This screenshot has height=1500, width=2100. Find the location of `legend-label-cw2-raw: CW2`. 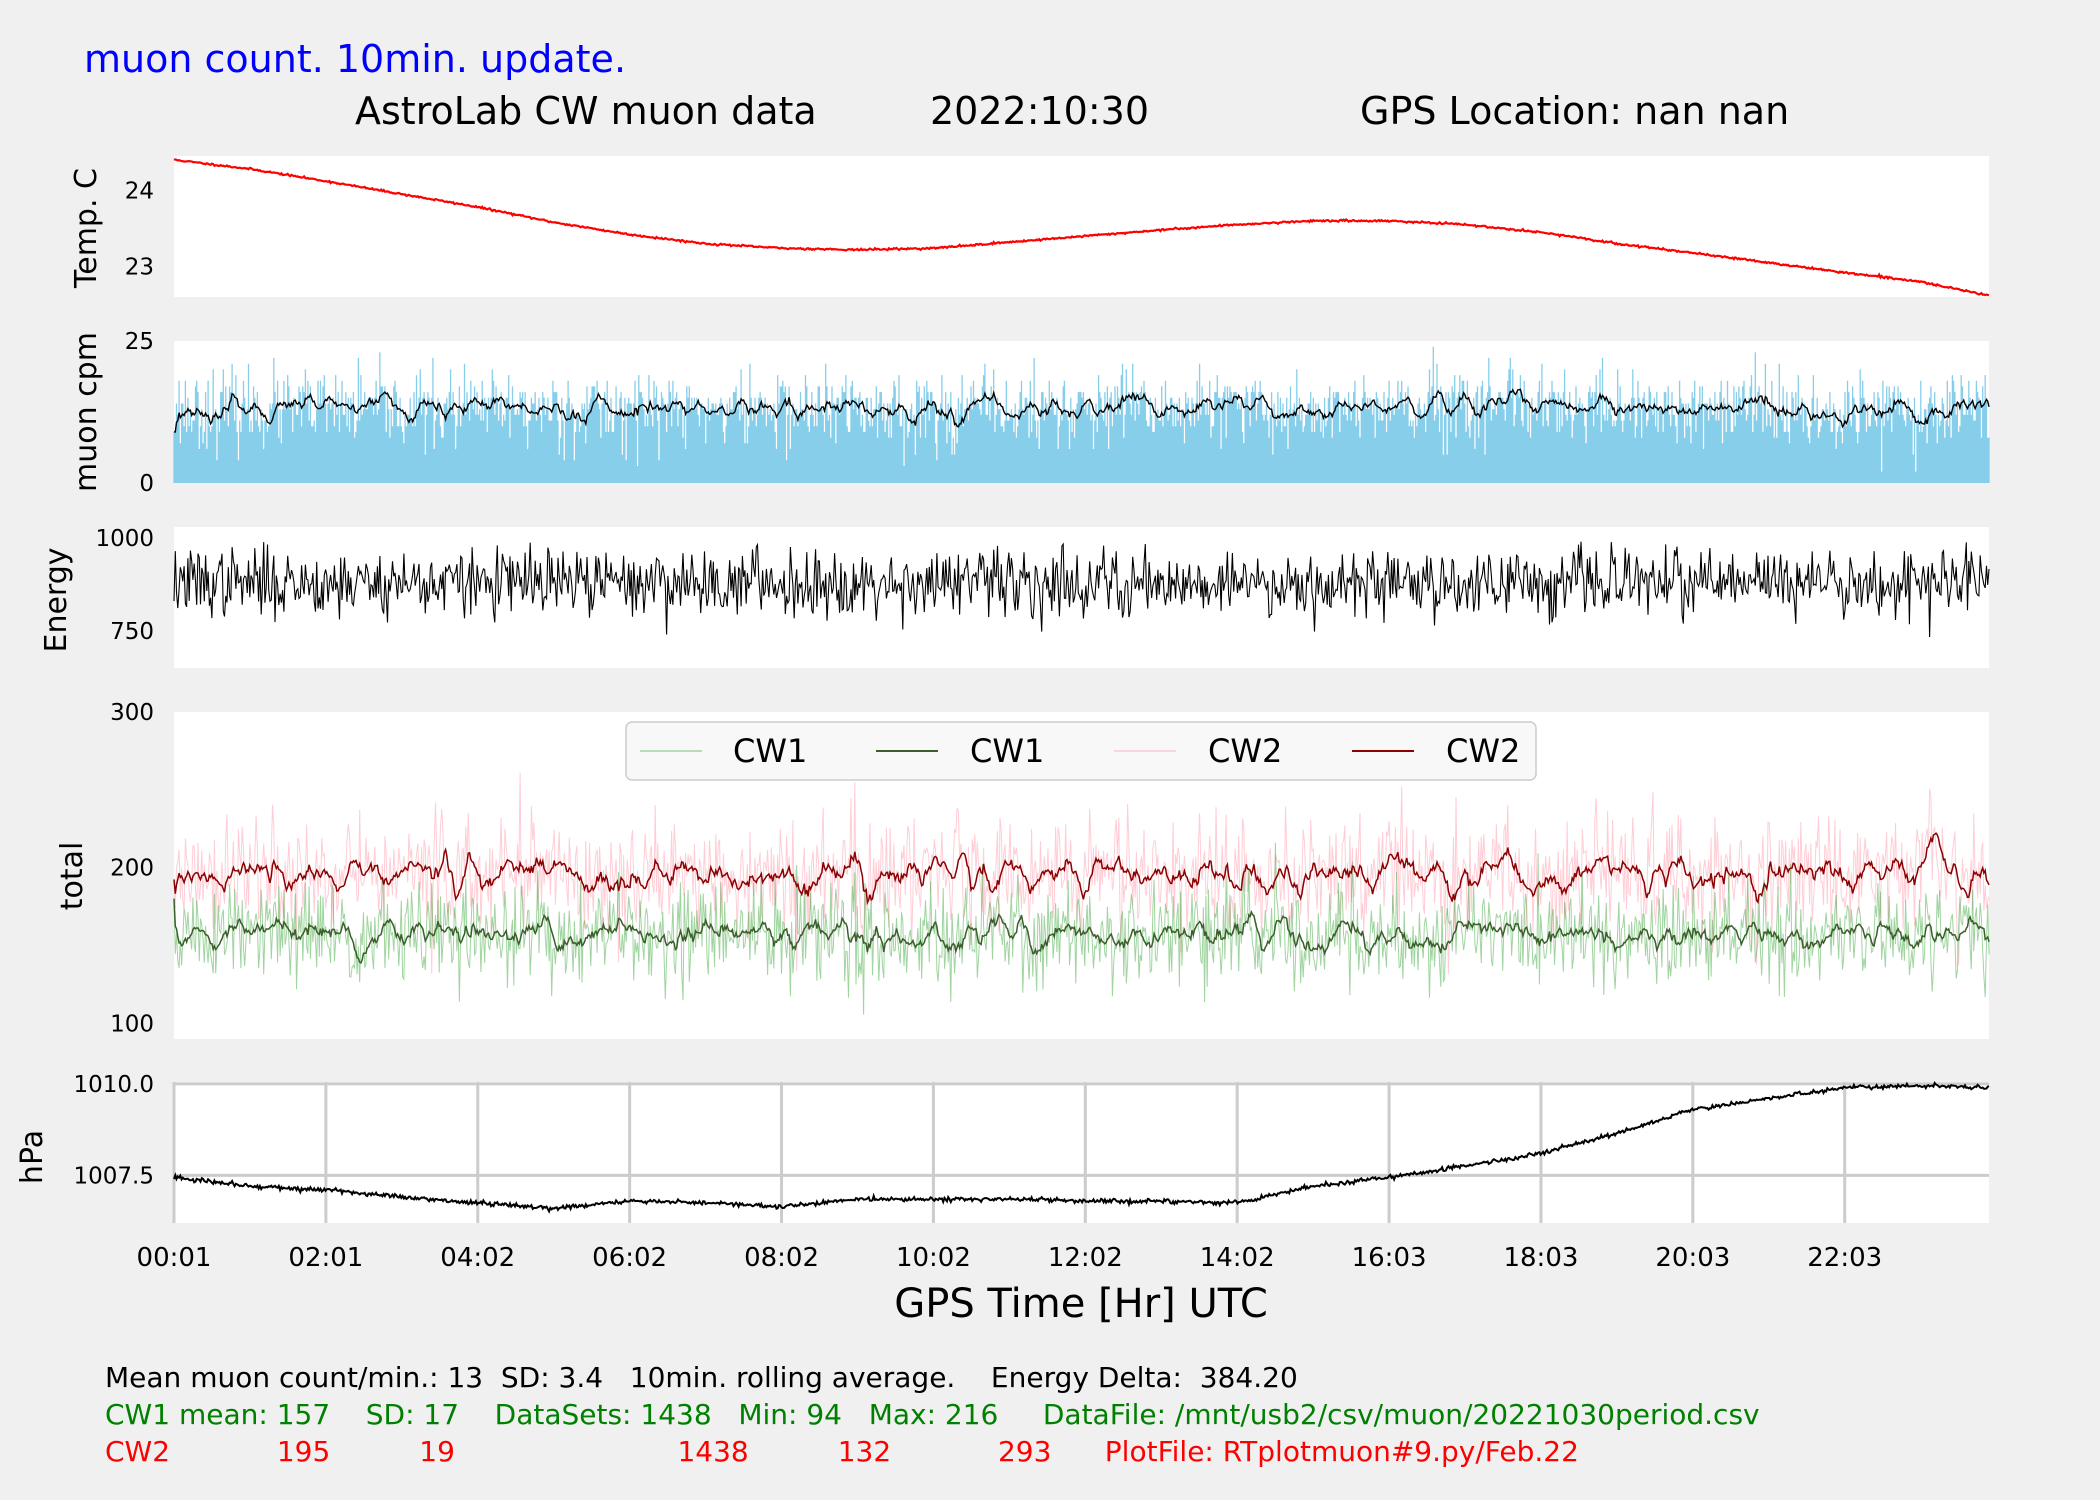

legend-label-cw2-raw: CW2 is located at coordinates (1245, 751).